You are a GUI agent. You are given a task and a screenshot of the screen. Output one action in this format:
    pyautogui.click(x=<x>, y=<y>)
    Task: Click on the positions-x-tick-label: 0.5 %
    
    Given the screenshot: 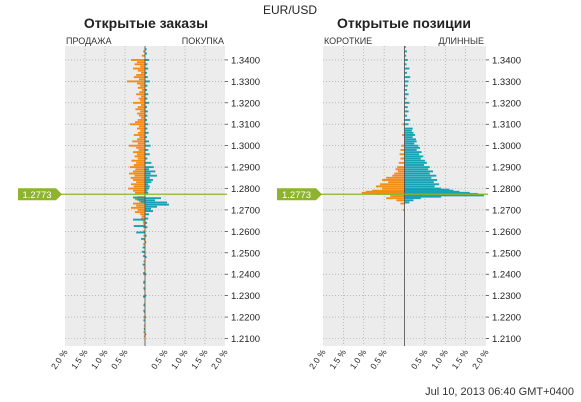 What is the action you would take?
    pyautogui.click(x=378, y=359)
    